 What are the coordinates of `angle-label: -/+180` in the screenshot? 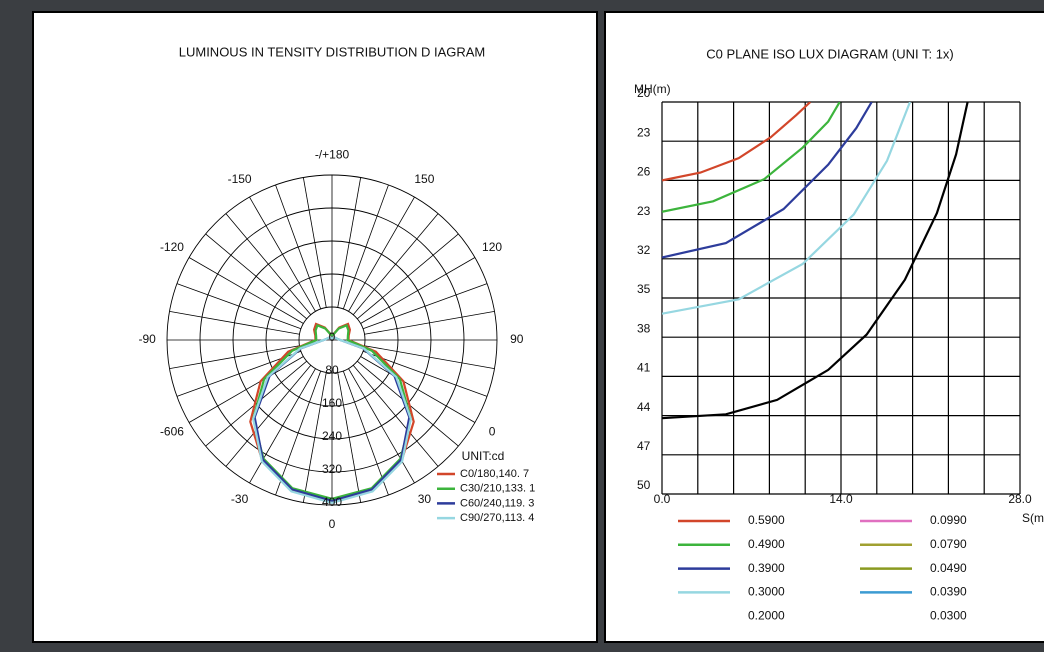 It's located at (332, 154).